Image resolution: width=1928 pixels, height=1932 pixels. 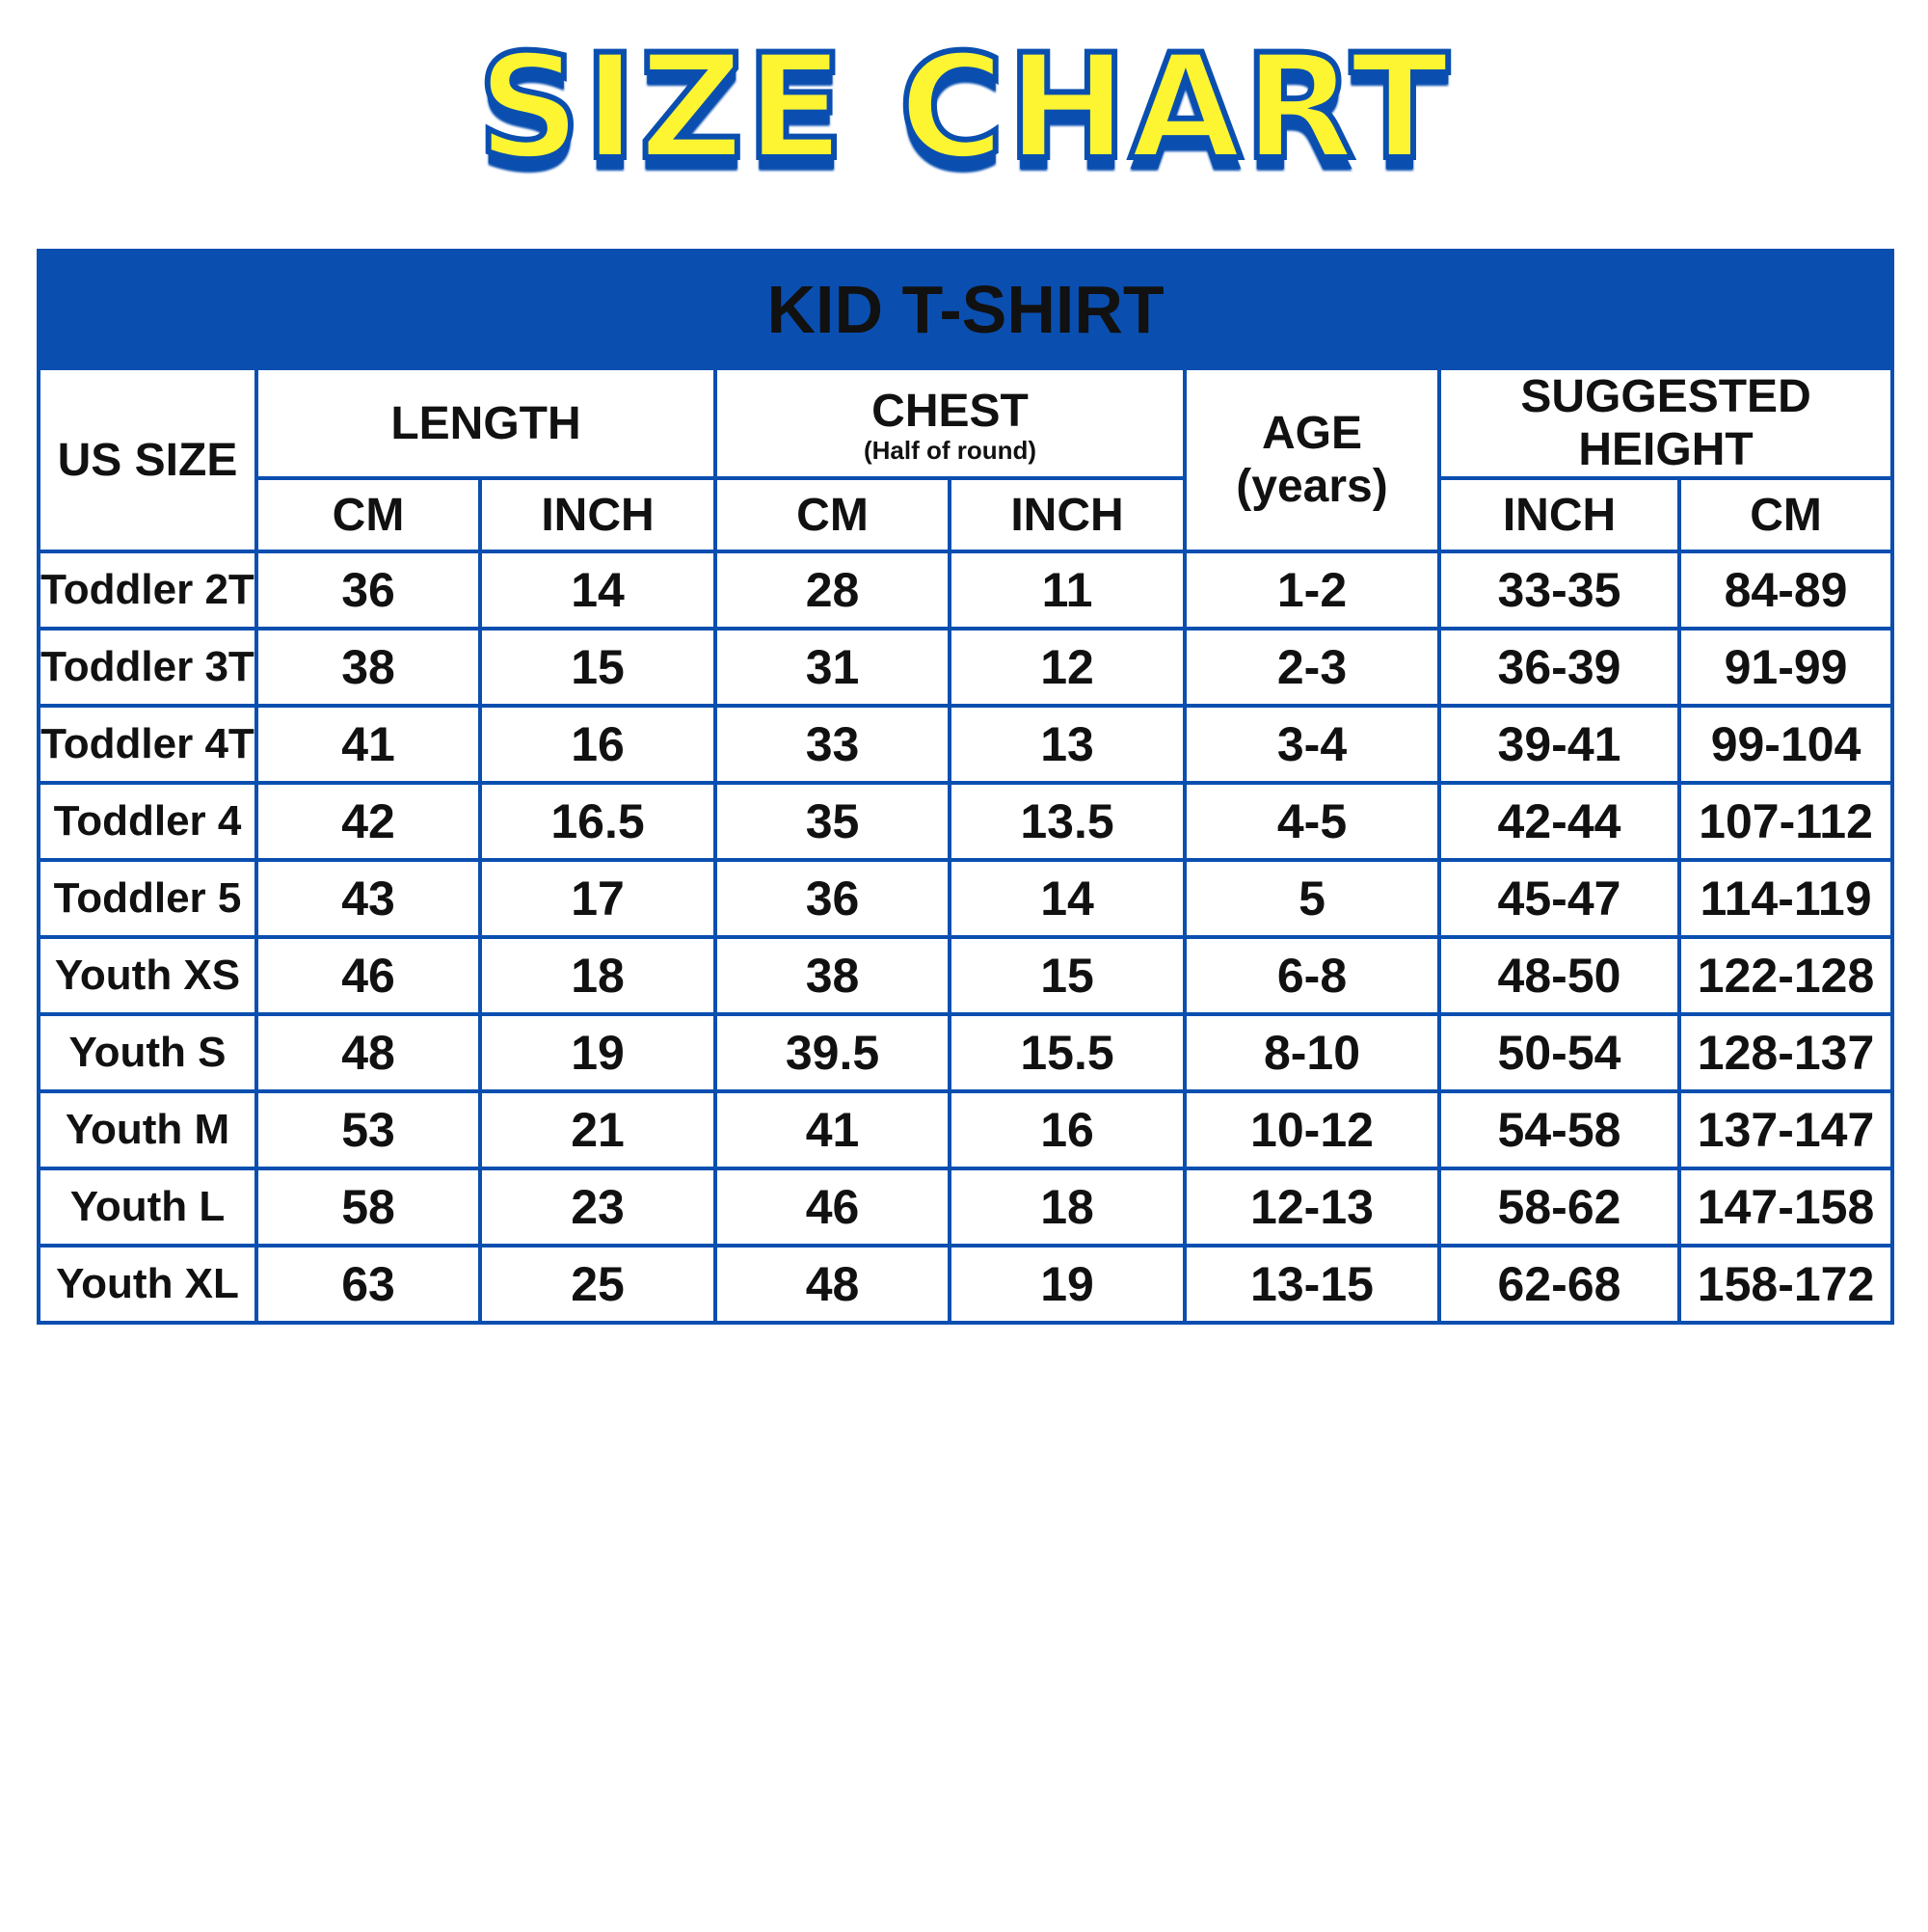 I want to click on cell-age: 5, so click(x=1312, y=899).